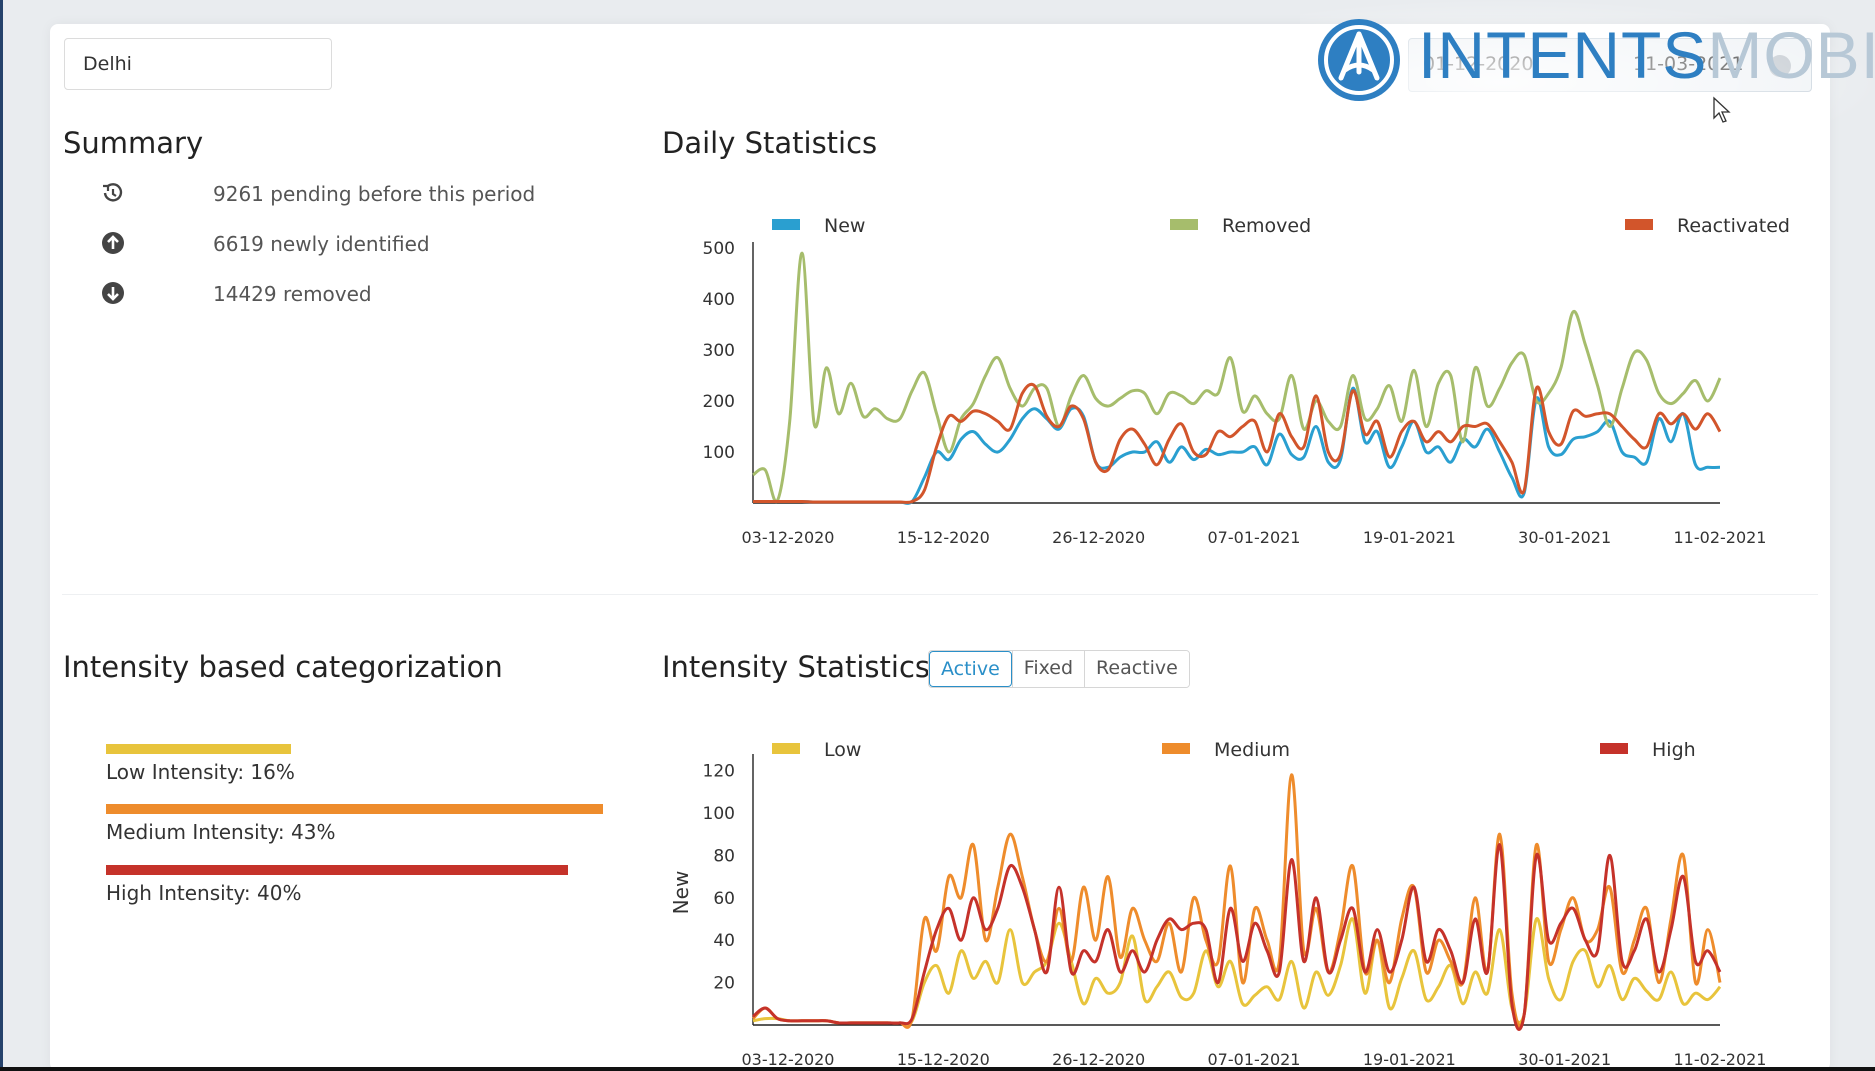  What do you see at coordinates (221, 832) in the screenshot?
I see `bar-medium-label: Medium Intensity: 43%` at bounding box center [221, 832].